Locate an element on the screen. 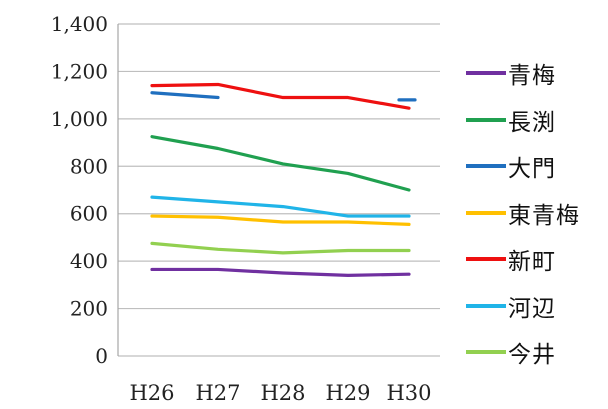 This screenshot has height=409, width=608. y-tick-label: 400 is located at coordinates (89, 261).